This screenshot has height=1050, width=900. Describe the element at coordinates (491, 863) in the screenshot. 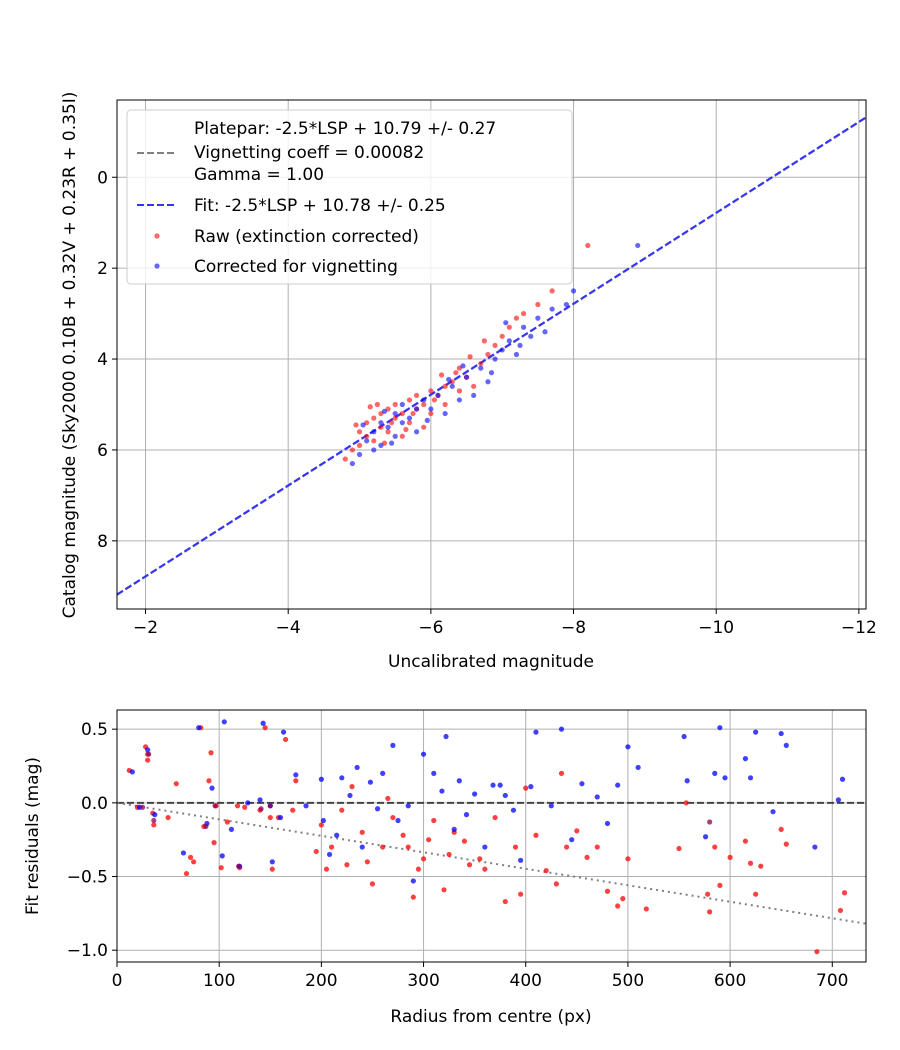

I see `trend-line` at that location.